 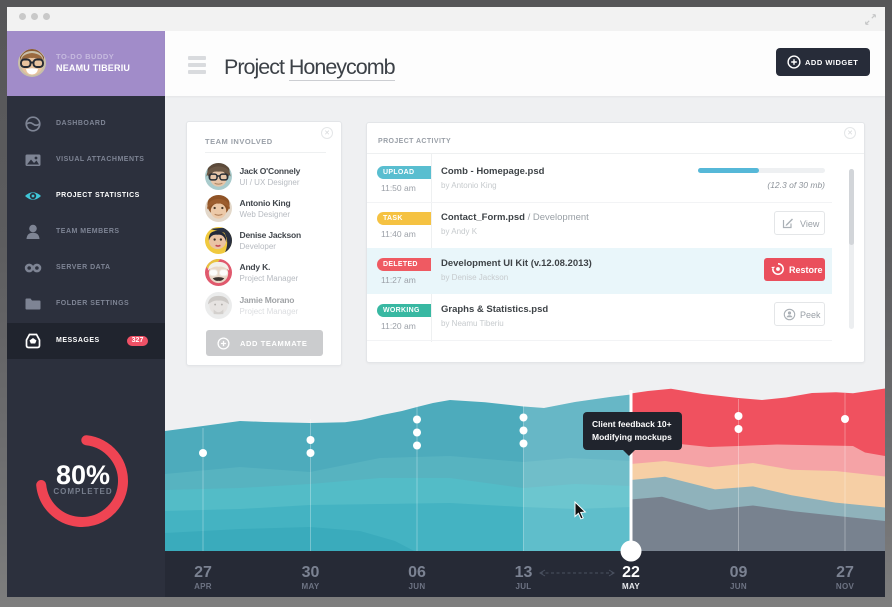 I want to click on svg-text: 30, so click(x=311, y=572).